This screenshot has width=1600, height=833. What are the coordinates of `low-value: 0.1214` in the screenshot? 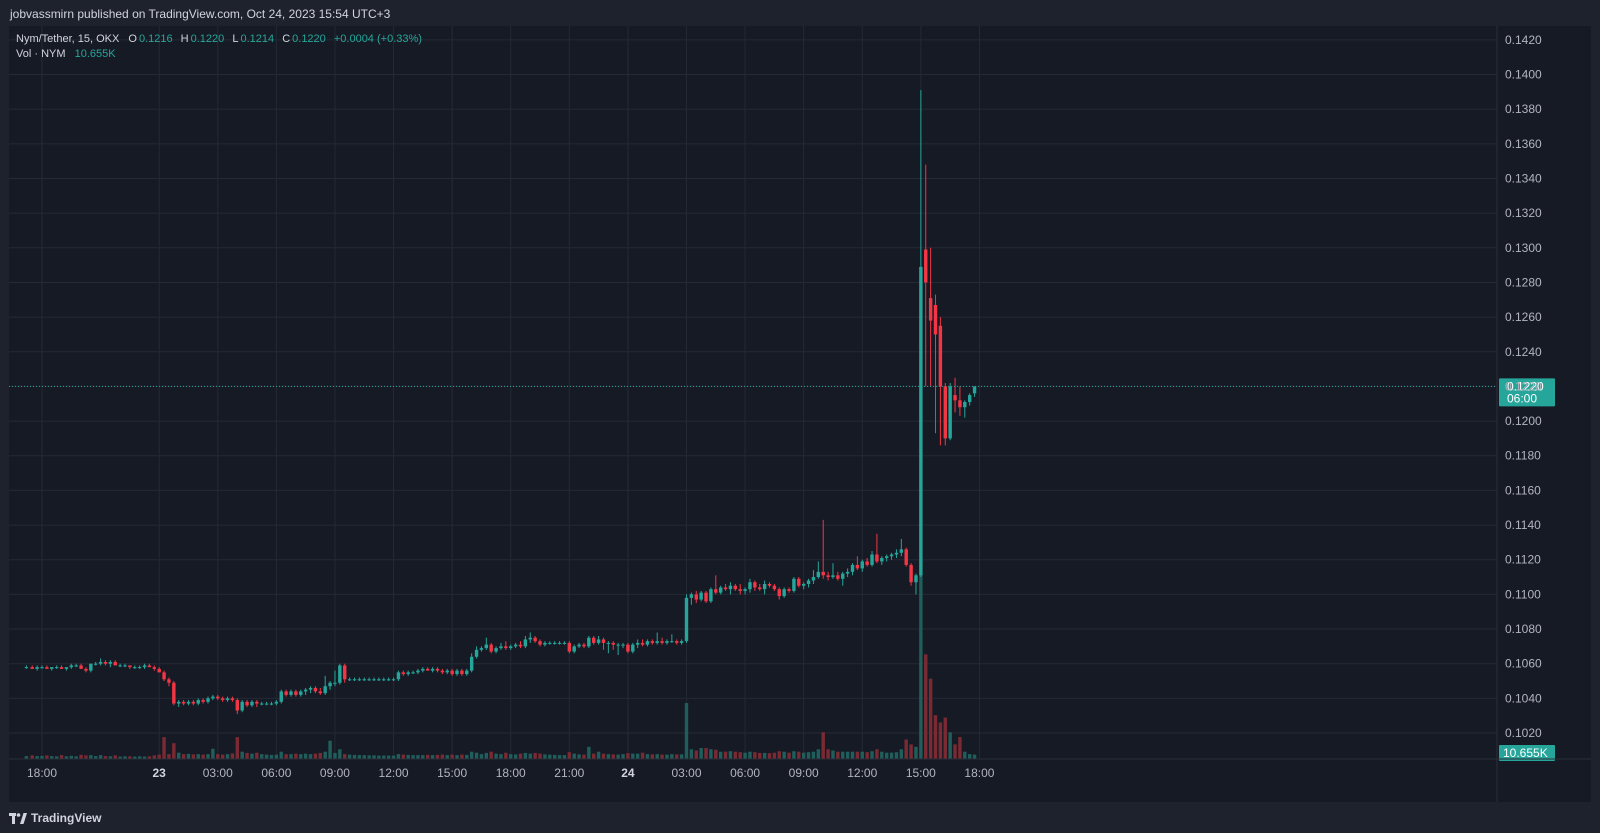 It's located at (257, 39).